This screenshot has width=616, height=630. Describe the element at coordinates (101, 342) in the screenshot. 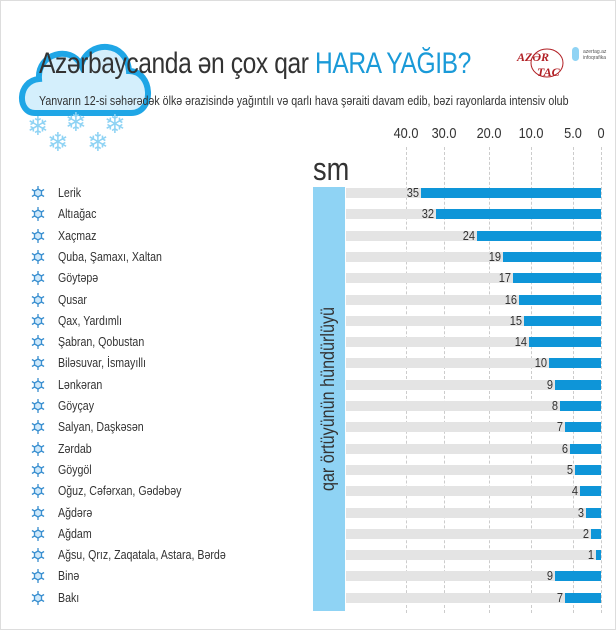

I see `category-label: Şabran, Qobustan` at that location.